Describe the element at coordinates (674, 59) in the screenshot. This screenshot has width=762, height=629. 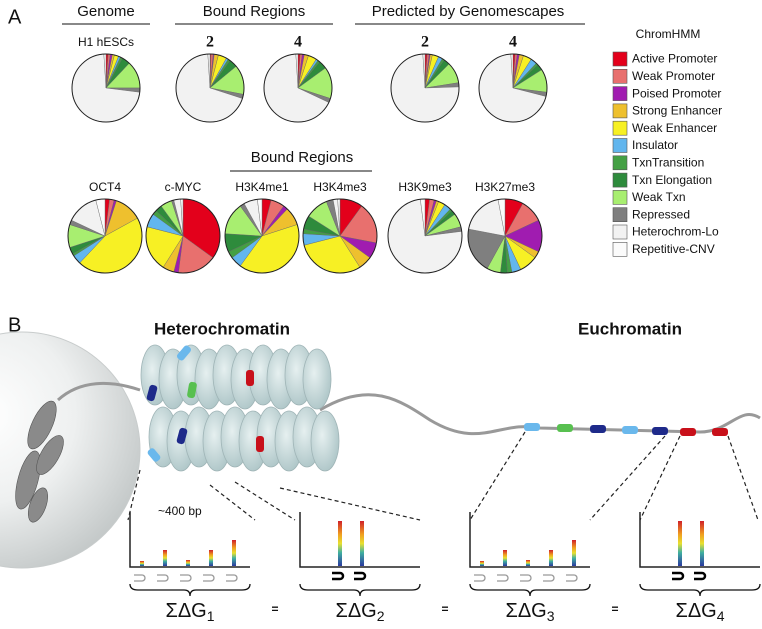
I see `legend-label: Active Promoter` at that location.